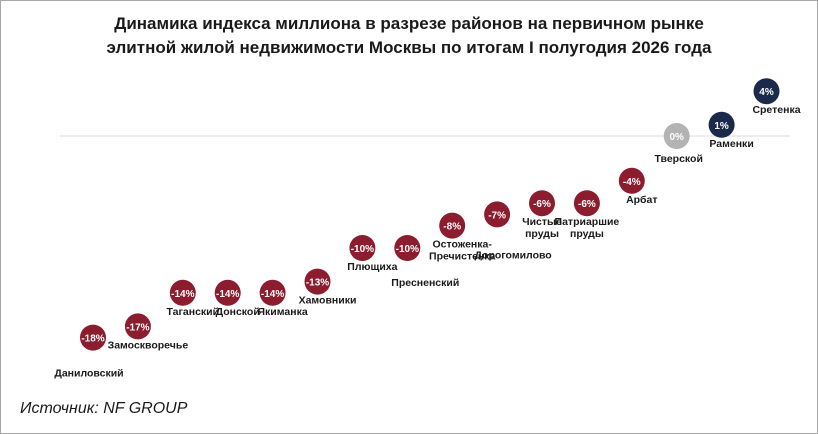  I want to click on district-label: Хамовники, so click(328, 301).